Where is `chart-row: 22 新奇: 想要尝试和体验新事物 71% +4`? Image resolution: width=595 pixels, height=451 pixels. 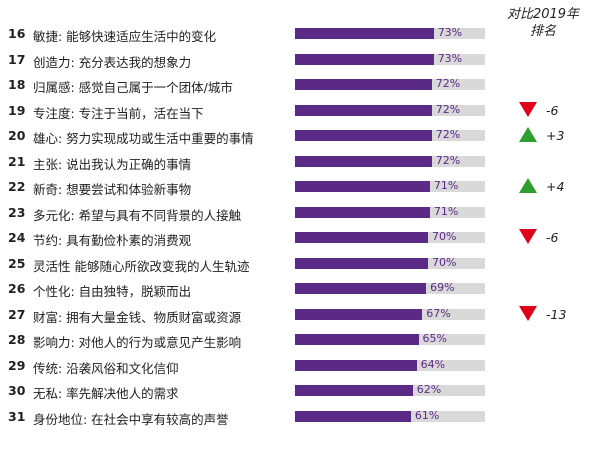 chart-row: 22 新奇: 想要尝试和体验新事物 71% +4 is located at coordinates (297, 186).